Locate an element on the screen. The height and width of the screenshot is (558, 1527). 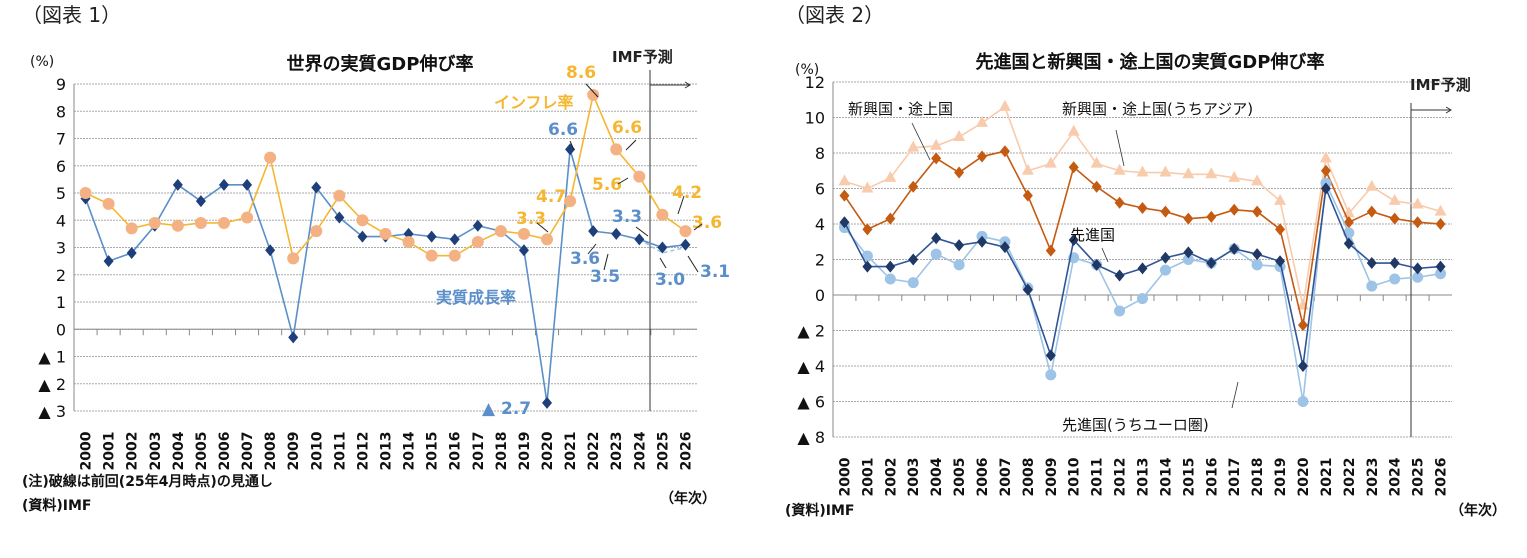
y-axis-unit: (%) is located at coordinates (807, 70).